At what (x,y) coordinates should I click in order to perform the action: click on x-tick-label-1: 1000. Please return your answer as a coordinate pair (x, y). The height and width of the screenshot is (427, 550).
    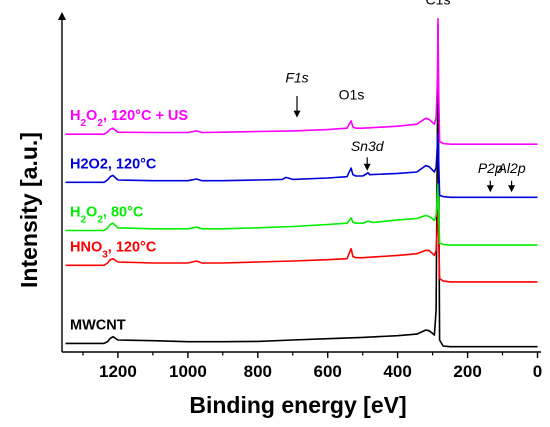
    Looking at the image, I should click on (188, 371).